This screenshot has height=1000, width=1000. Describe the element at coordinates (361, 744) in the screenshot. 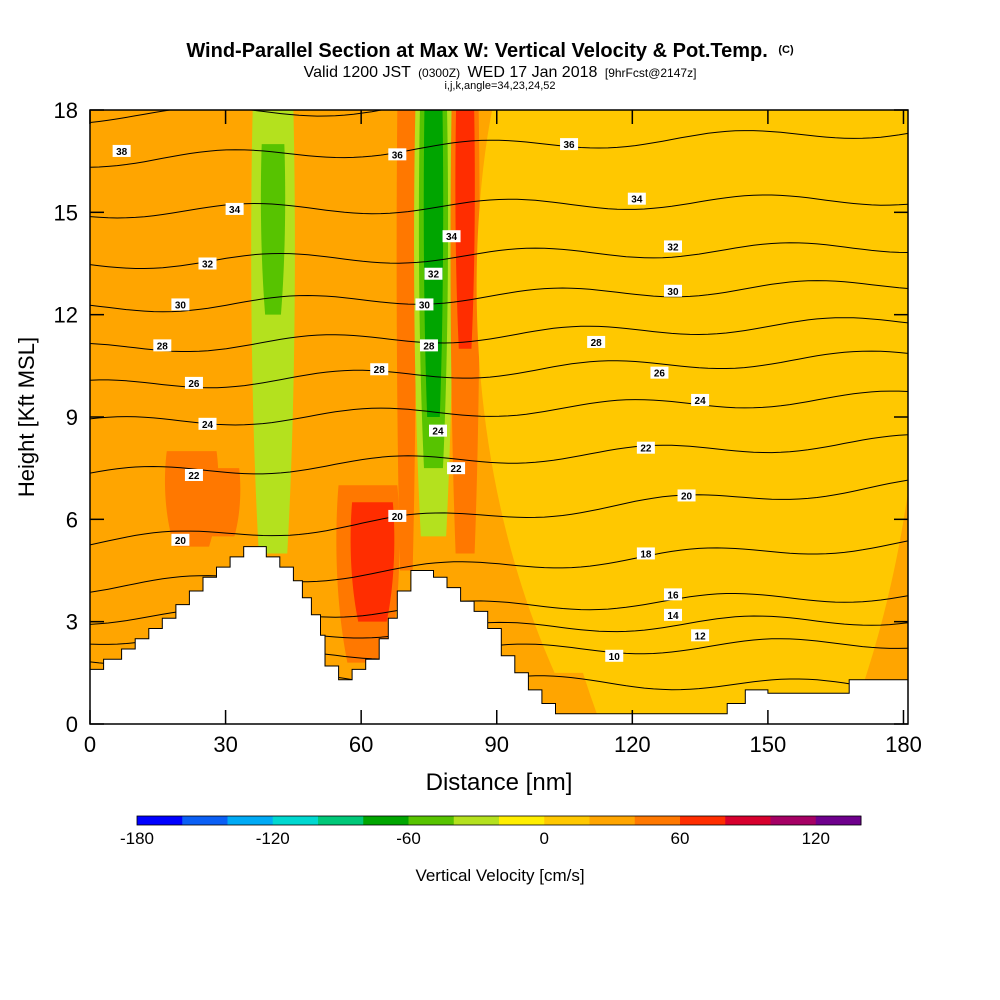

I see `x-tick-label: 60` at that location.